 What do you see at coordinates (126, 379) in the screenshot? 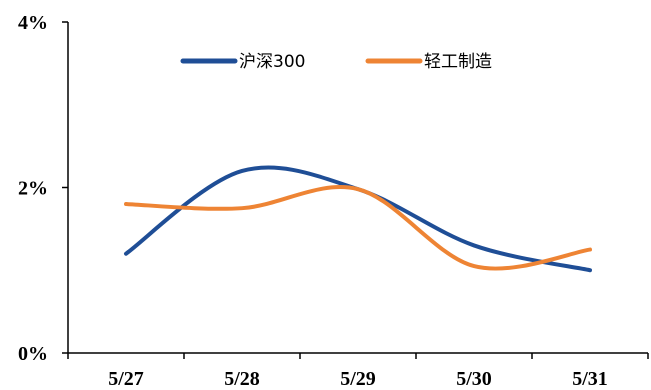
I see `x-tick-label: 5/27` at bounding box center [126, 379].